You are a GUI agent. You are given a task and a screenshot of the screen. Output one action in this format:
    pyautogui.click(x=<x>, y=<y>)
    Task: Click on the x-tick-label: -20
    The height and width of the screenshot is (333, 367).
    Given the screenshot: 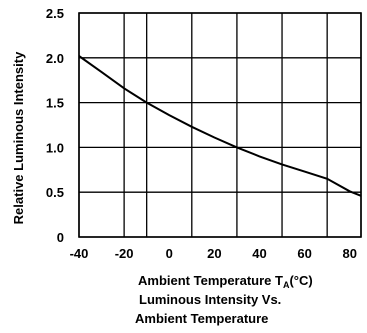 What is the action you would take?
    pyautogui.click(x=124, y=253)
    